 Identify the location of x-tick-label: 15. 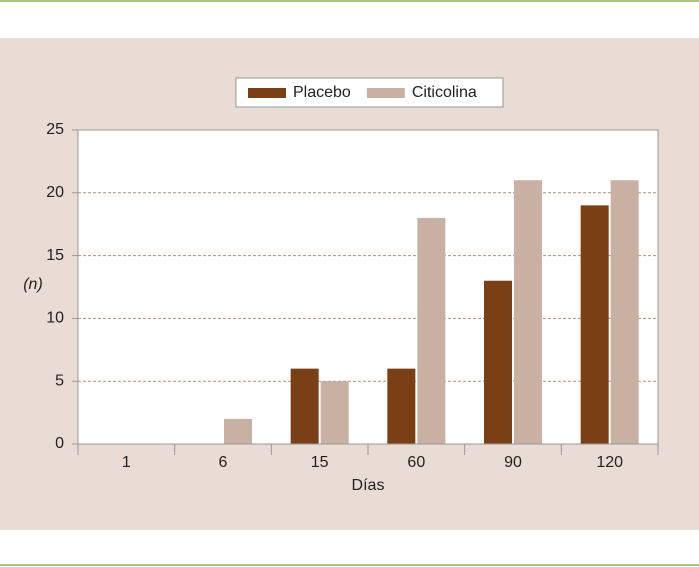
(320, 462).